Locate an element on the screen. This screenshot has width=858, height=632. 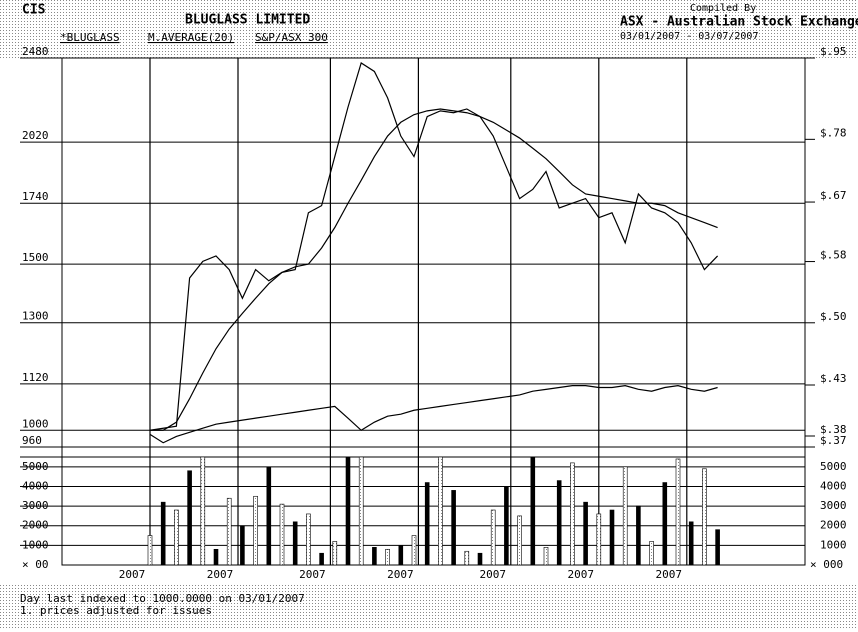
volume-tick-label: 5000 is located at coordinates (35, 466).